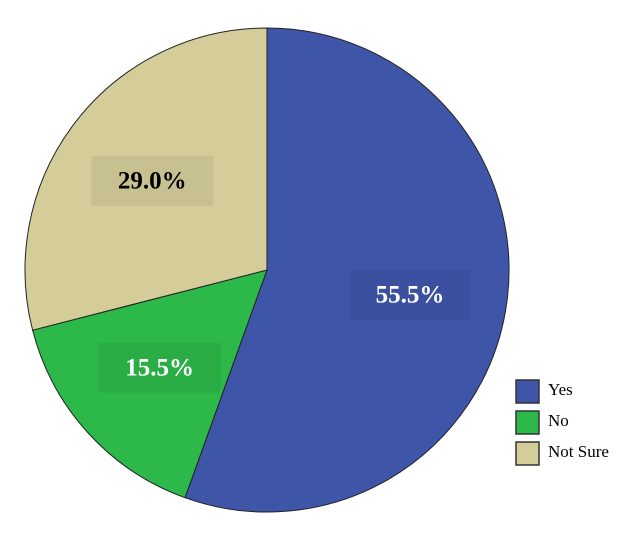  I want to click on legend-label: Not Sure, so click(578, 451).